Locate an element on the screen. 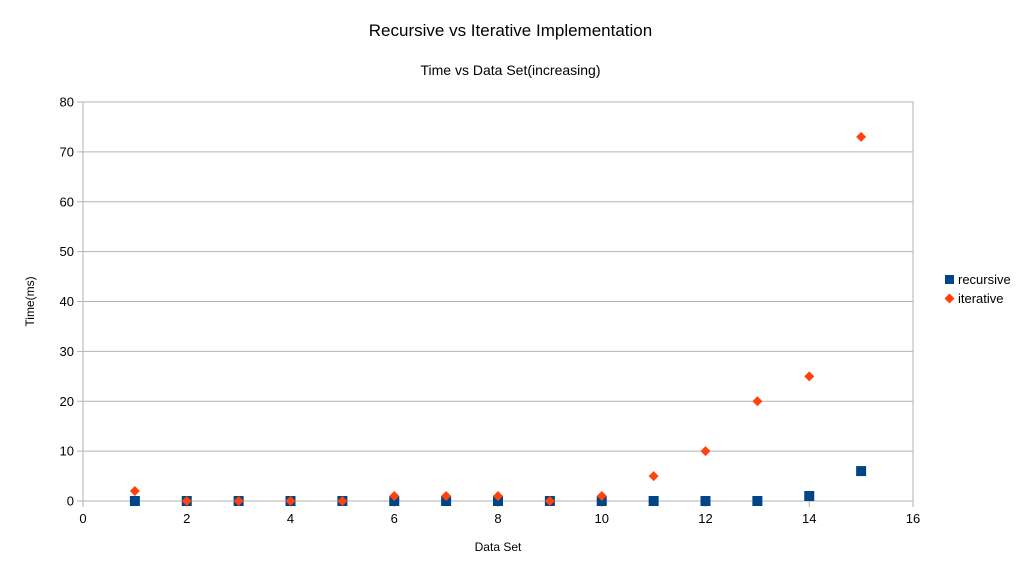 The height and width of the screenshot is (574, 1021). x-axis-ticks: 0 2 4 6 8 10 12 14 16 is located at coordinates (499, 513).